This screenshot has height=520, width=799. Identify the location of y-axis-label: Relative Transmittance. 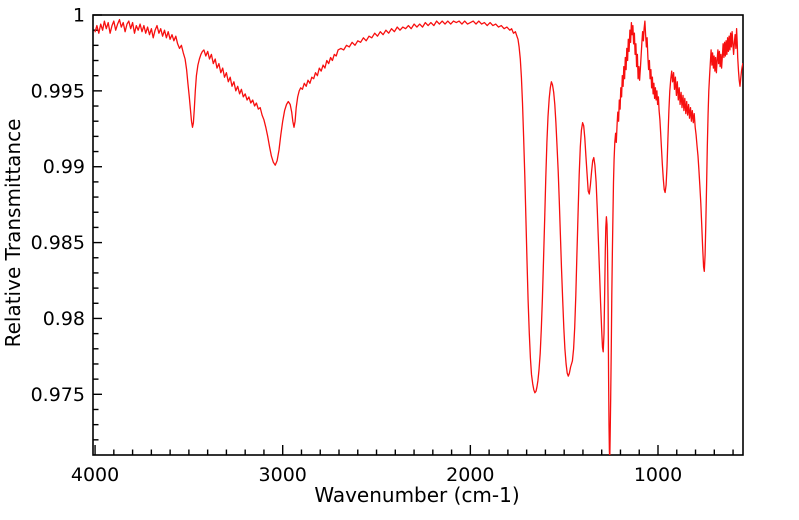
(13, 233).